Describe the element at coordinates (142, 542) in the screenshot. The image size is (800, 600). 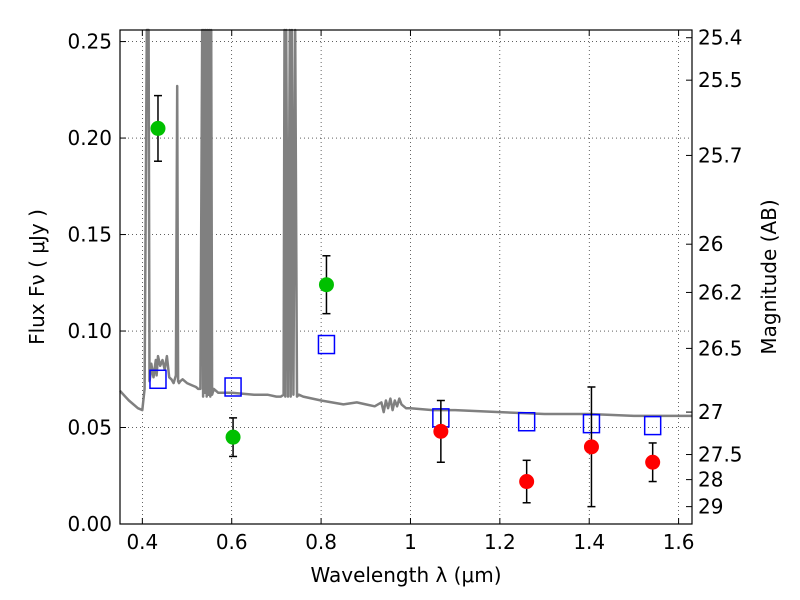
I see `x-tick-label: 0.4` at that location.